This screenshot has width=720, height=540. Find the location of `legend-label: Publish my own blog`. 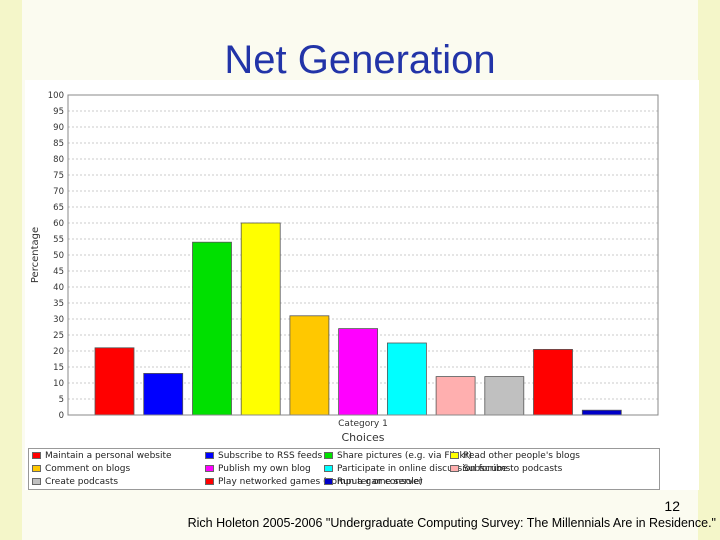

legend-label: Publish my own blog is located at coordinates (264, 469).